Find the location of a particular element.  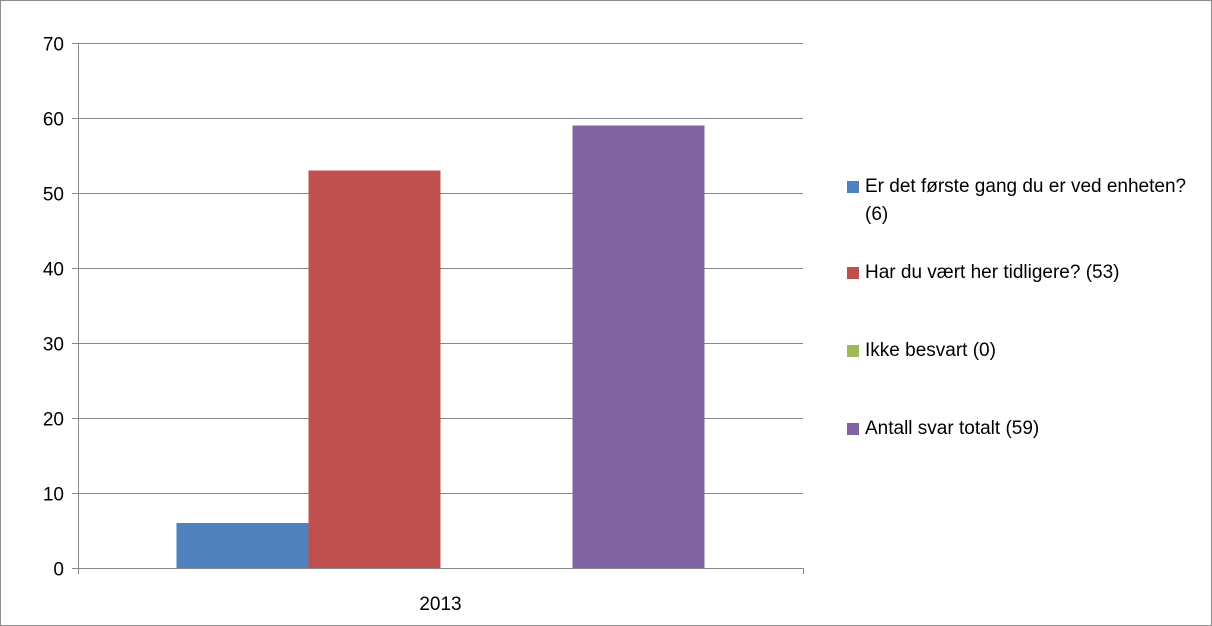

y-tick-label: 30 is located at coordinates (53, 345).